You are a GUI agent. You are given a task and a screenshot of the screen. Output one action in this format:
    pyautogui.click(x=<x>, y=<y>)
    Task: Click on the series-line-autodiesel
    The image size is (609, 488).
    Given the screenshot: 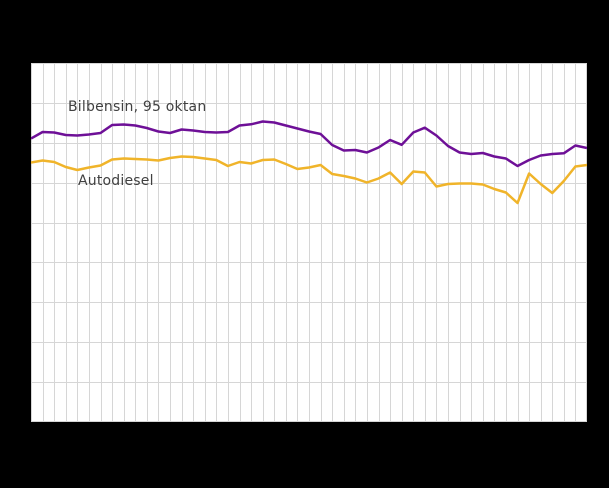 What is the action you would take?
    pyautogui.click(x=309, y=180)
    